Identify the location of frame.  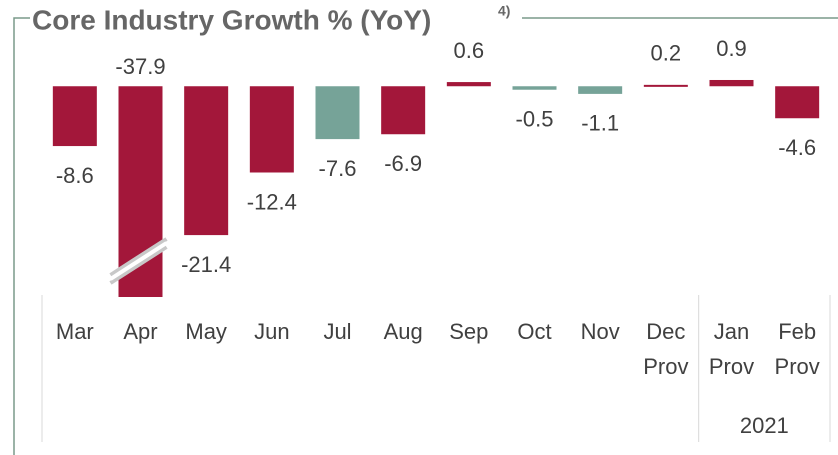
(21, 236).